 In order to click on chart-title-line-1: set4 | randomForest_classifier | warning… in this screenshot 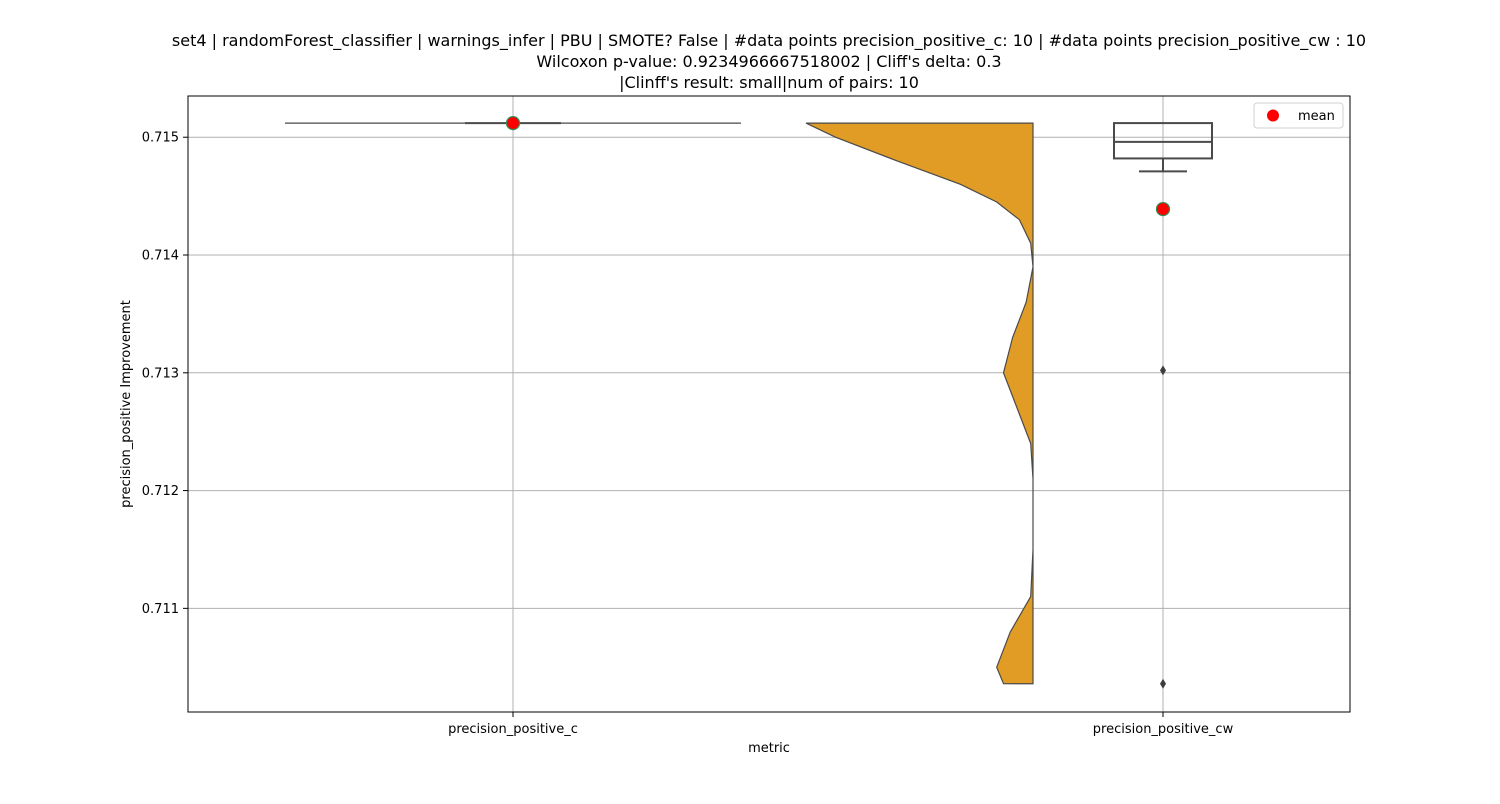, I will do `click(769, 41)`.